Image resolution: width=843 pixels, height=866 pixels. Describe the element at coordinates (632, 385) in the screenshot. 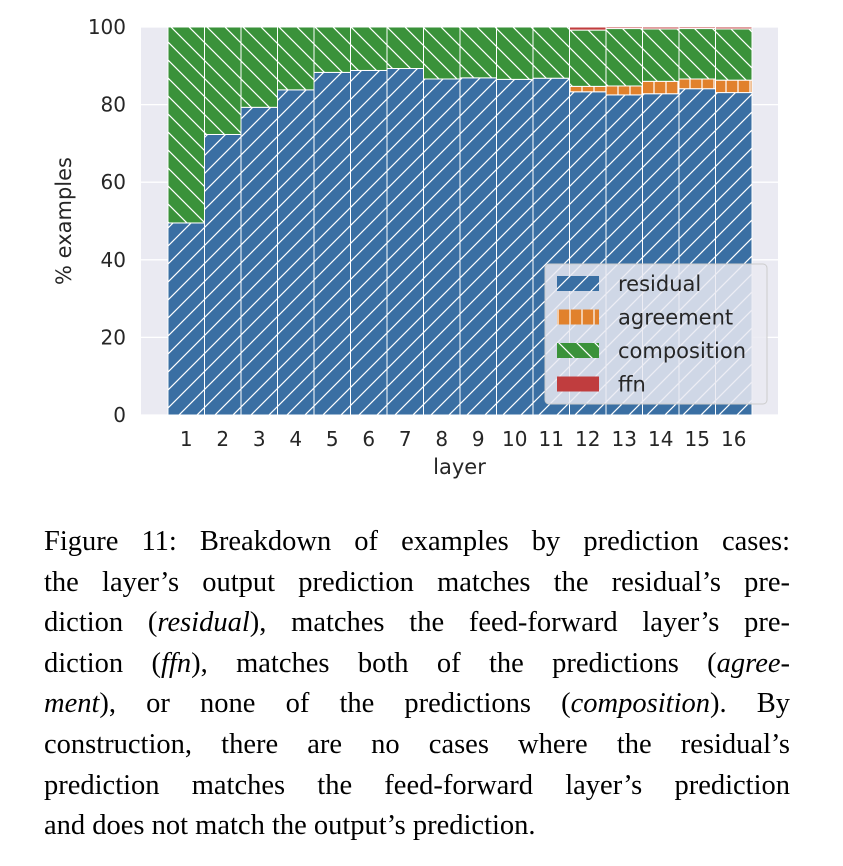

I see `legend-label-ffn: ffn` at that location.